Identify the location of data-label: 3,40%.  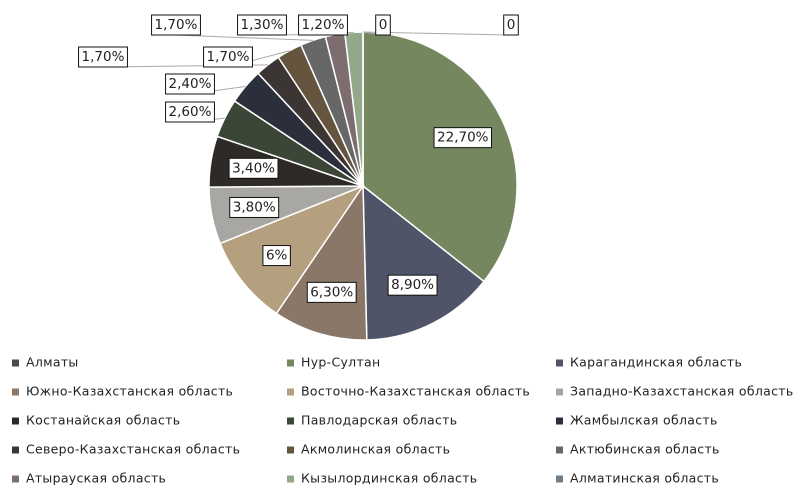
(253, 168).